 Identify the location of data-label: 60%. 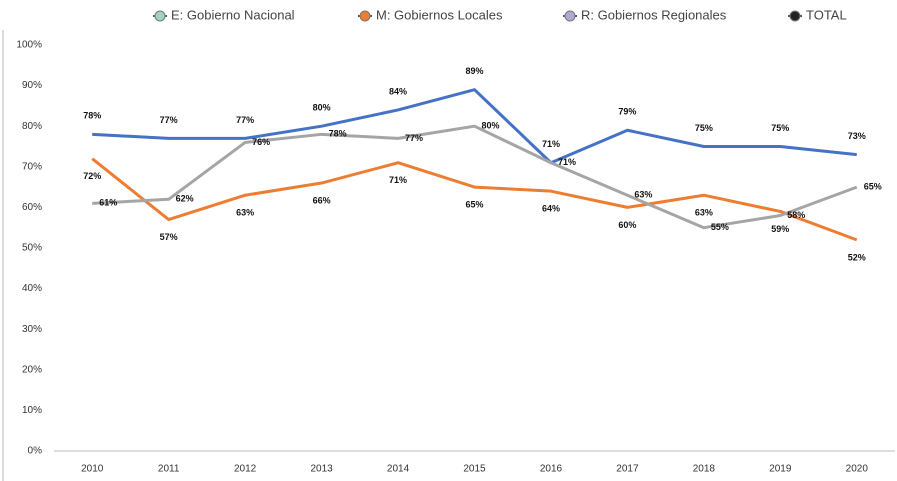
(627, 225).